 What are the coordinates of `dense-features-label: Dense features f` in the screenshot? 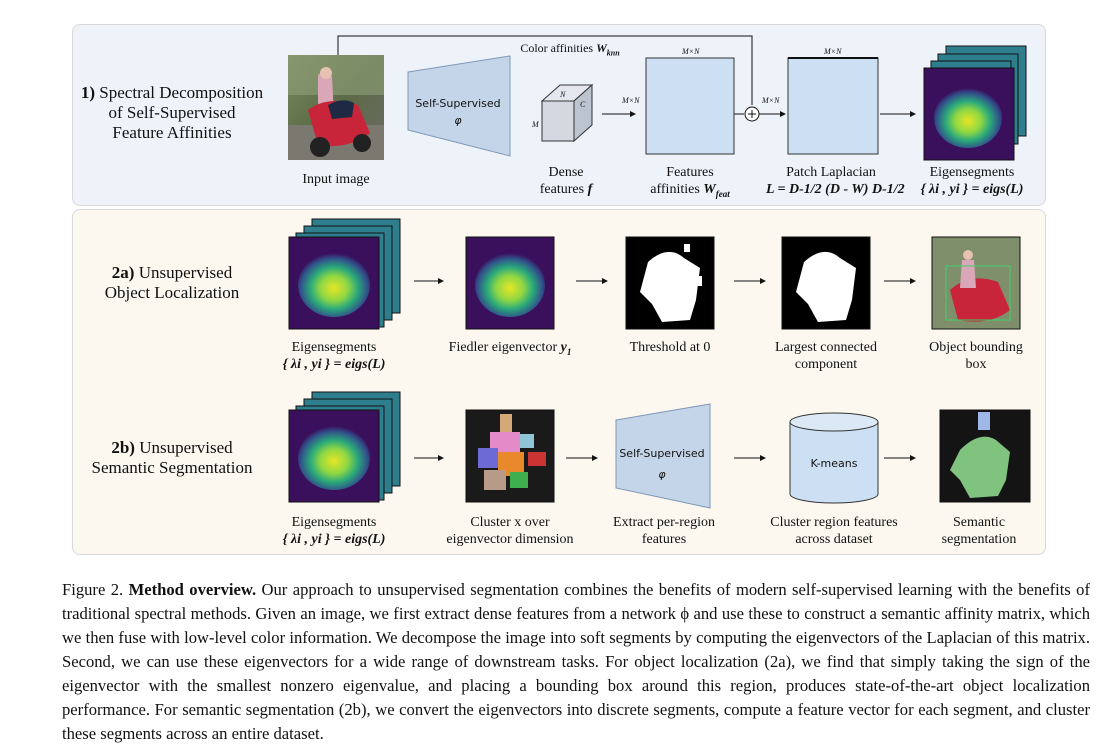 It's located at (566, 181).